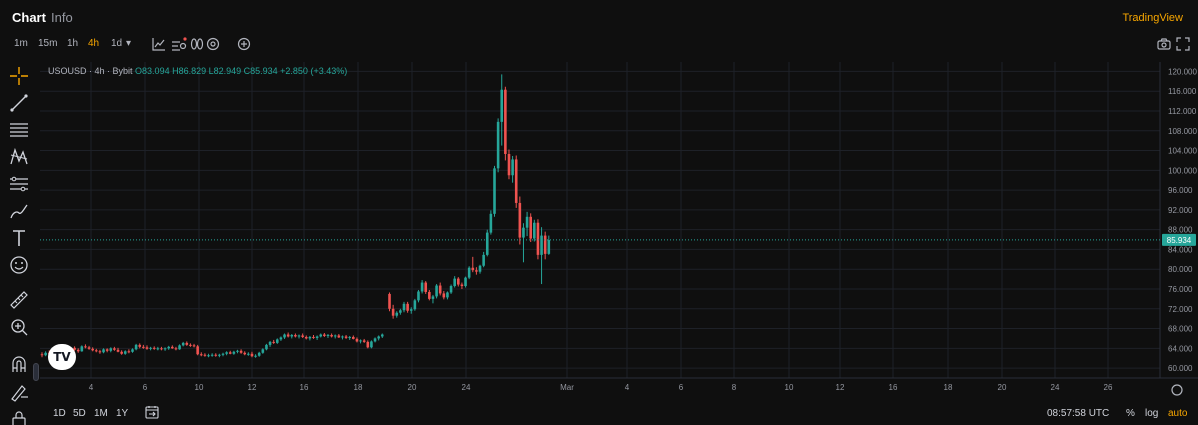 The width and height of the screenshot is (1198, 425). What do you see at coordinates (1183, 44) in the screenshot?
I see `fullscreen-icon` at bounding box center [1183, 44].